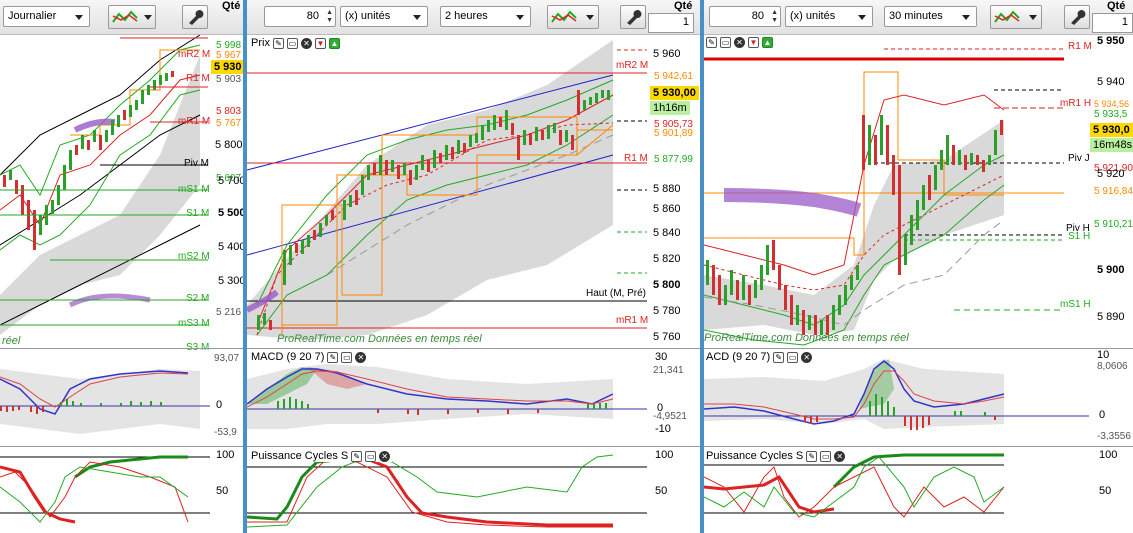 The image size is (1133, 533). I want to click on toolbar: 80 ▲ ▼ (x) unités 30 minutes Qté 1, so click(918, 17).